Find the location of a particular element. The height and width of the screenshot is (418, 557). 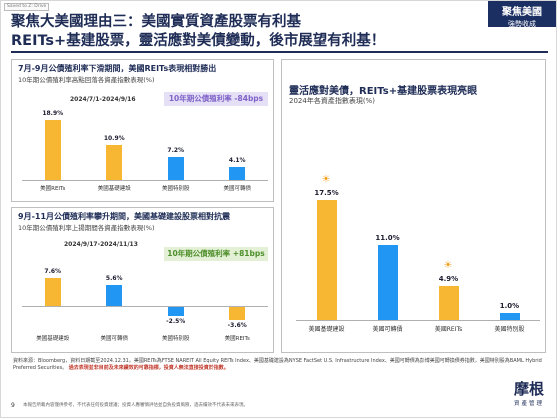

data-label: 5.6% is located at coordinates (114, 279).